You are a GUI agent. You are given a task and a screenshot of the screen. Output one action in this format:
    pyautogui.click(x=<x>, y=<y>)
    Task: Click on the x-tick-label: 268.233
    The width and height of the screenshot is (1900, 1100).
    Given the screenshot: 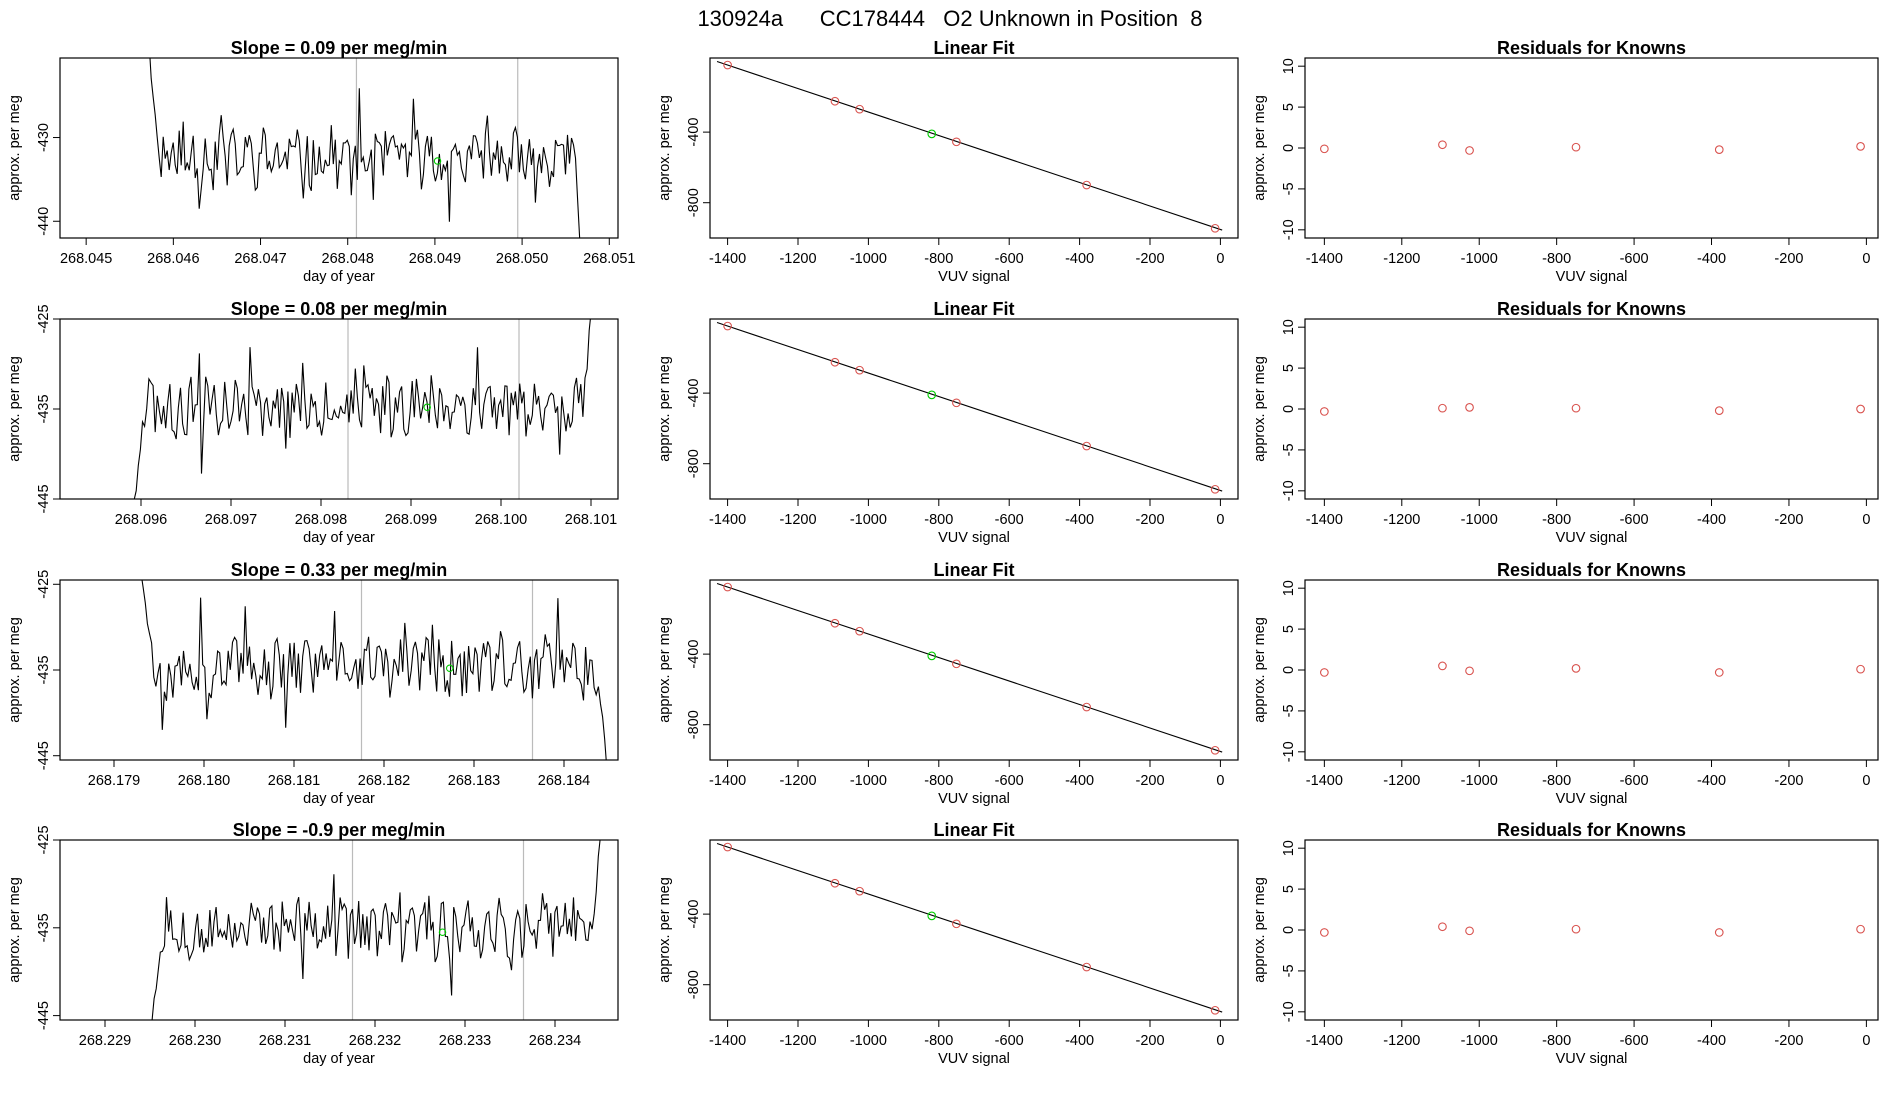 What is the action you would take?
    pyautogui.click(x=465, y=1041)
    